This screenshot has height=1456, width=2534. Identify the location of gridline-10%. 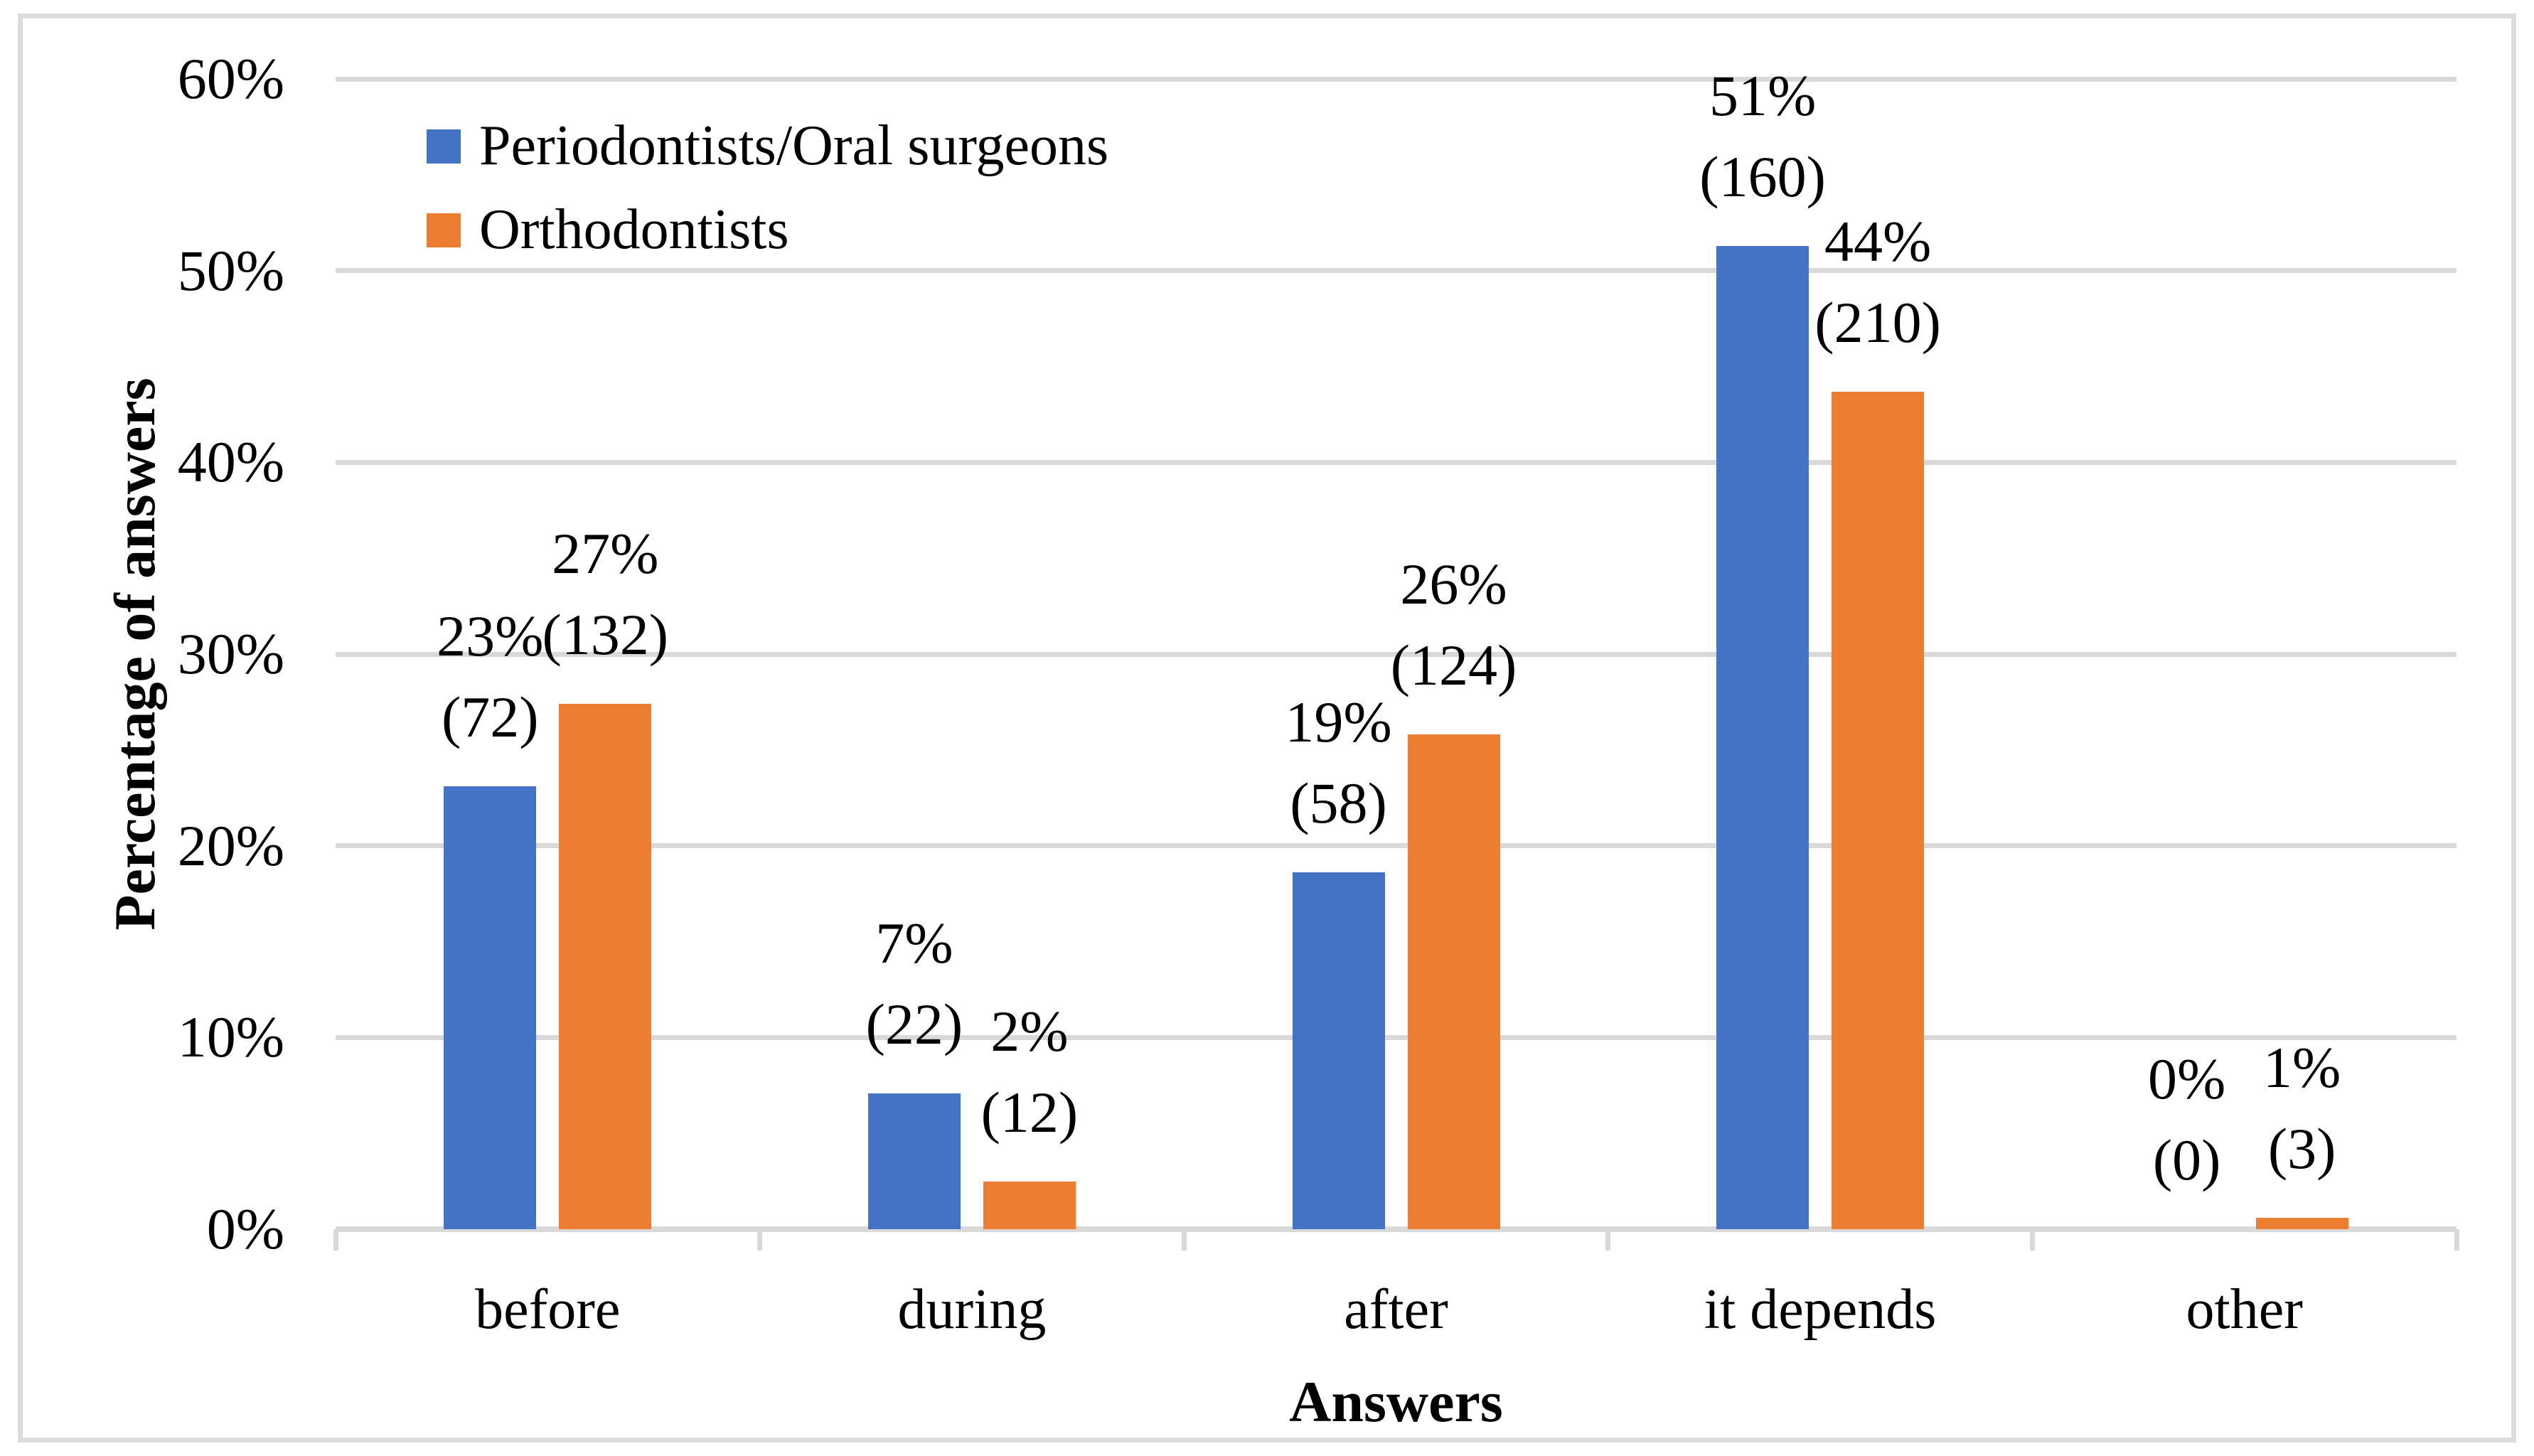
(1397, 1037).